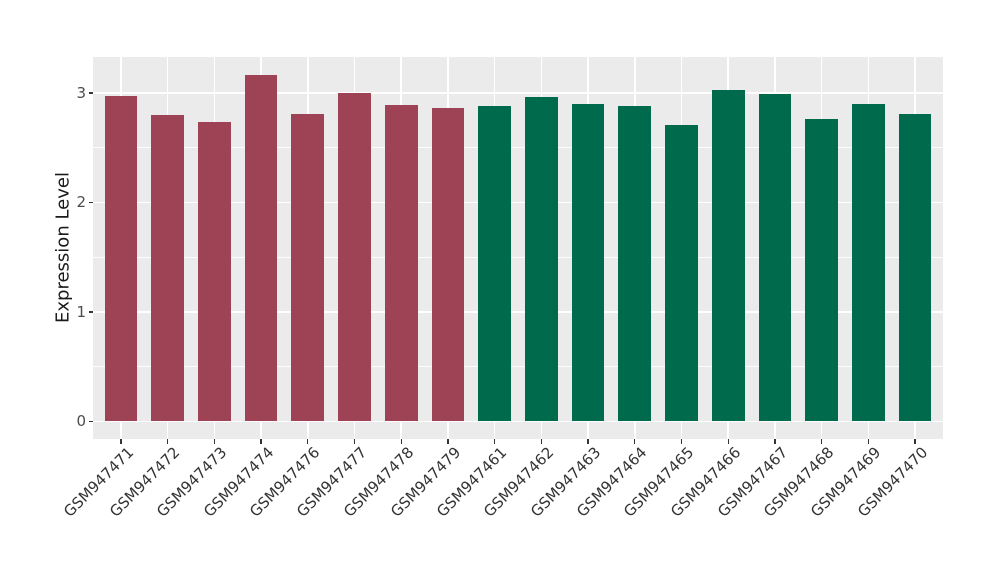 The image size is (1000, 580). I want to click on bar-GSM947472, so click(168, 268).